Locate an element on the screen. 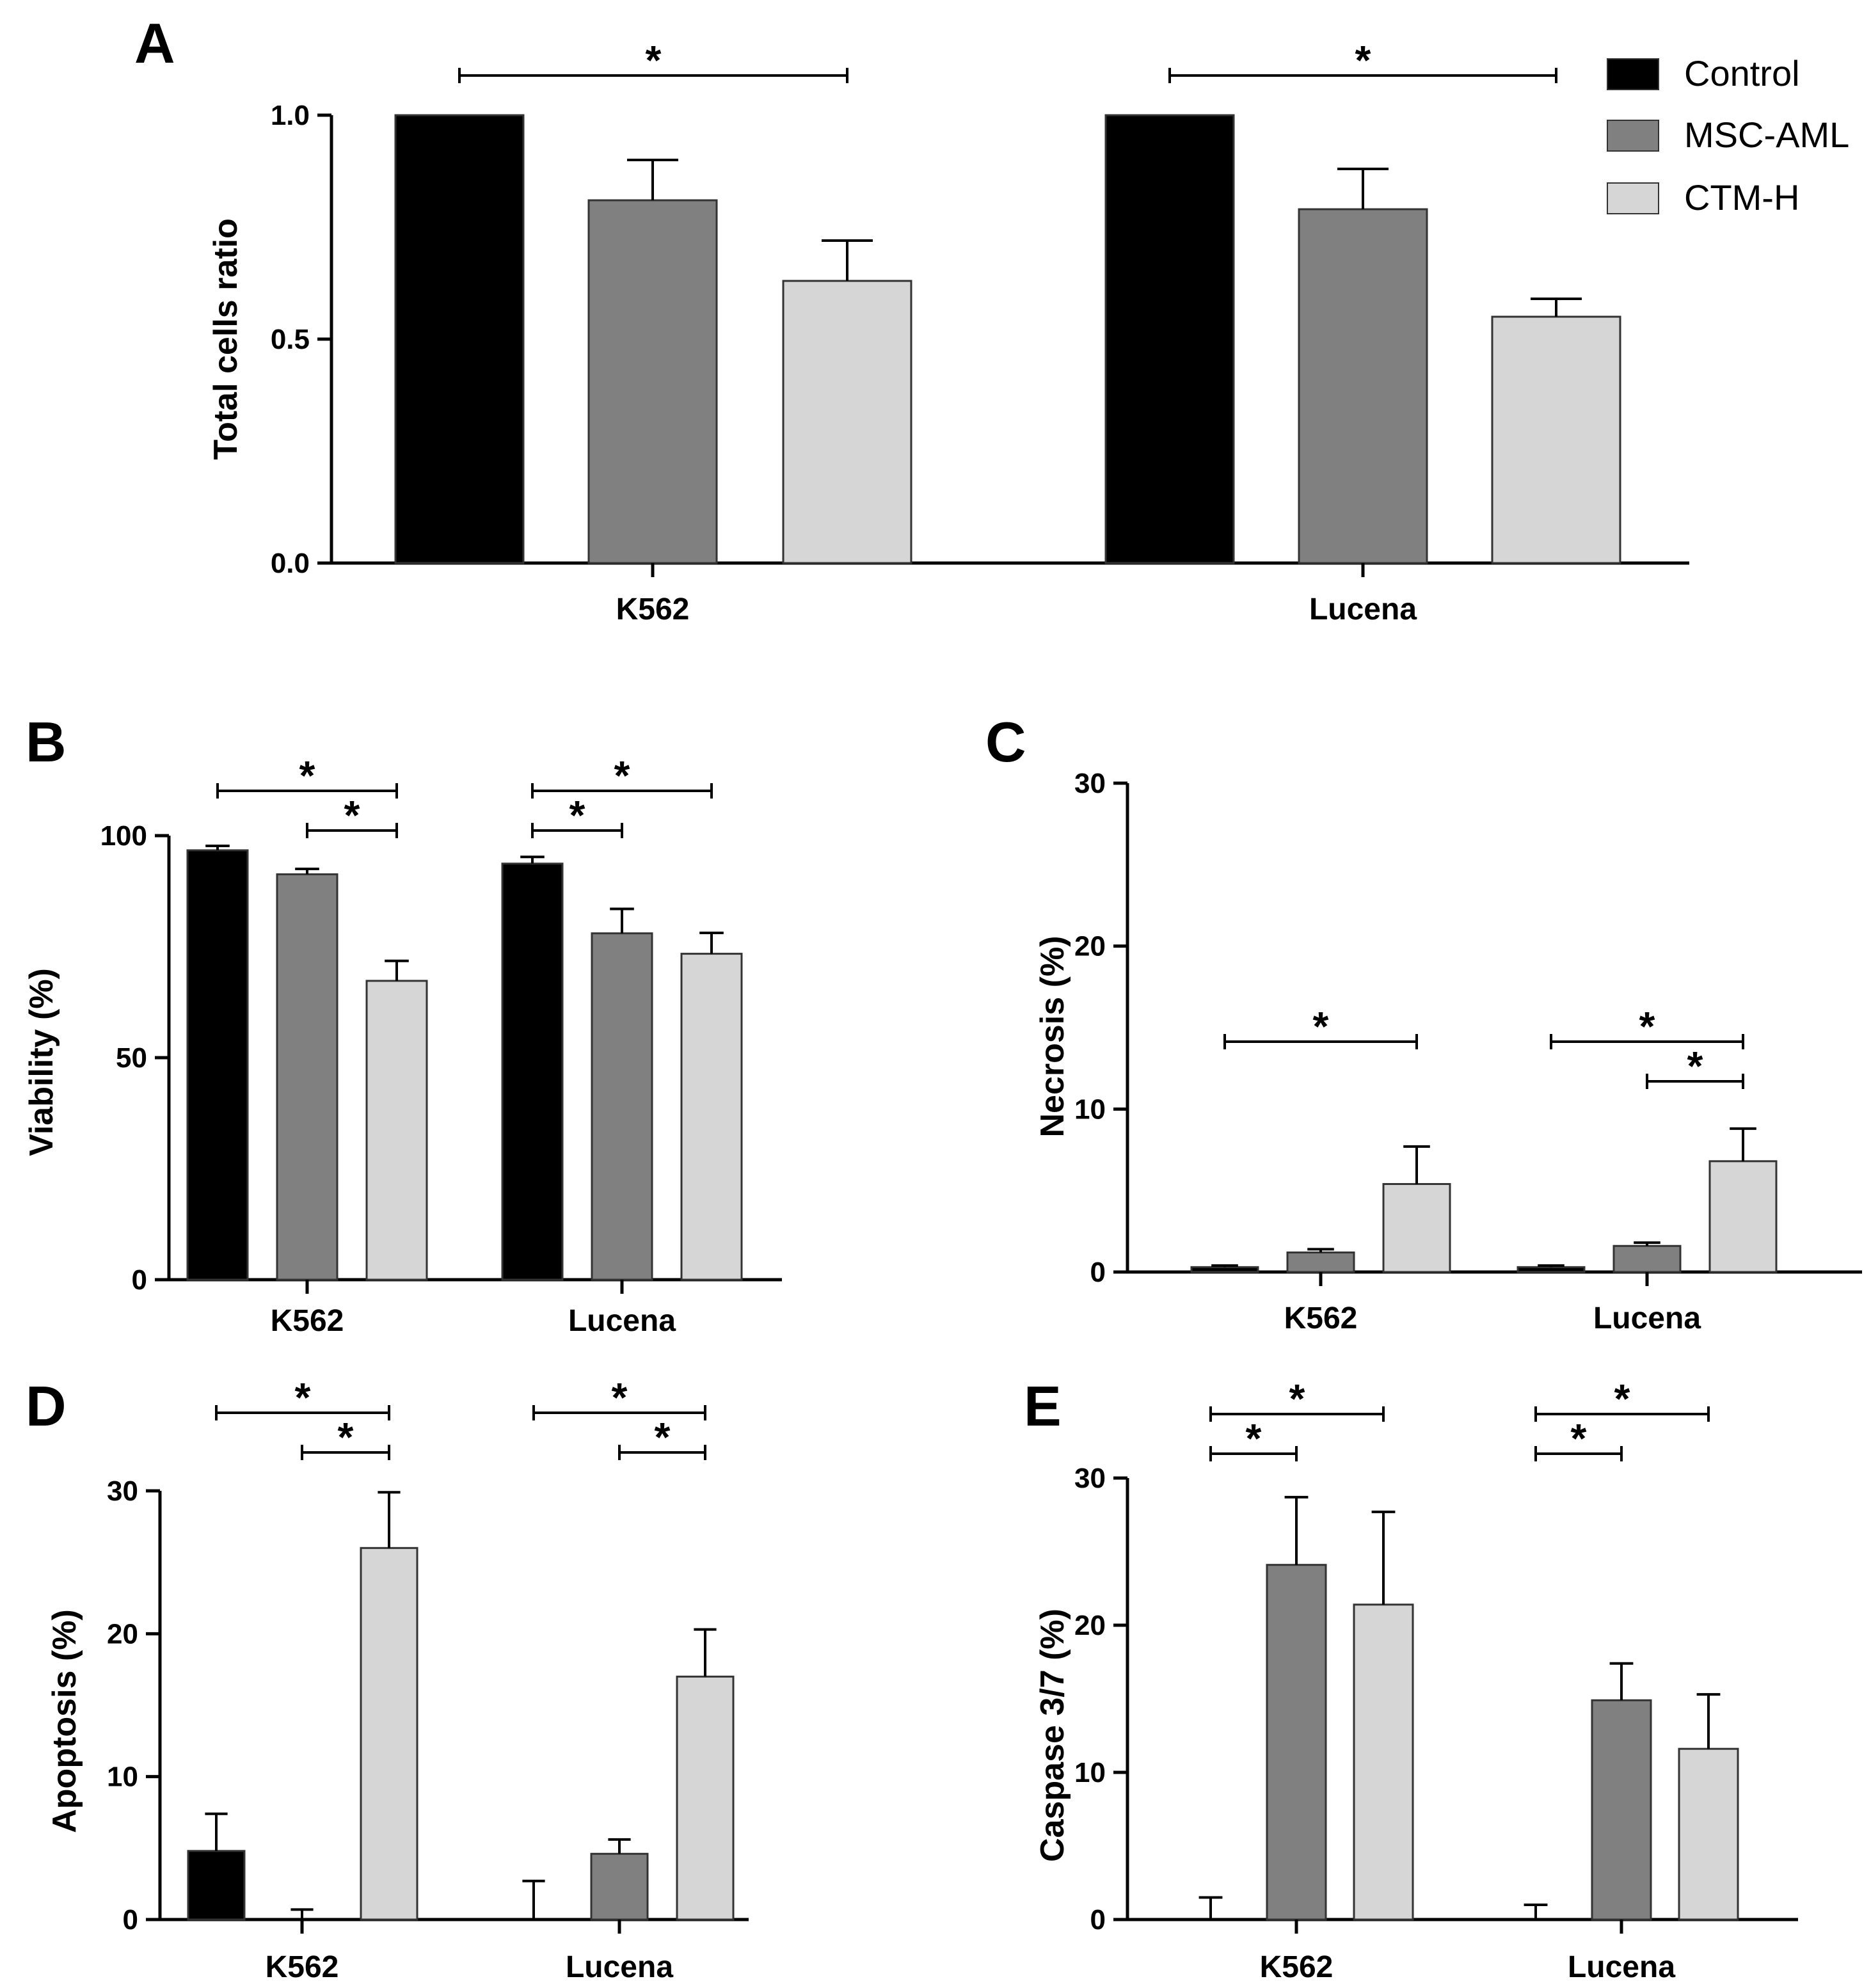 The width and height of the screenshot is (1871, 1988). panel-d: D 0 10 20 30 K562 Lucena * * * * Apoptosis (%) is located at coordinates (387, 1679).